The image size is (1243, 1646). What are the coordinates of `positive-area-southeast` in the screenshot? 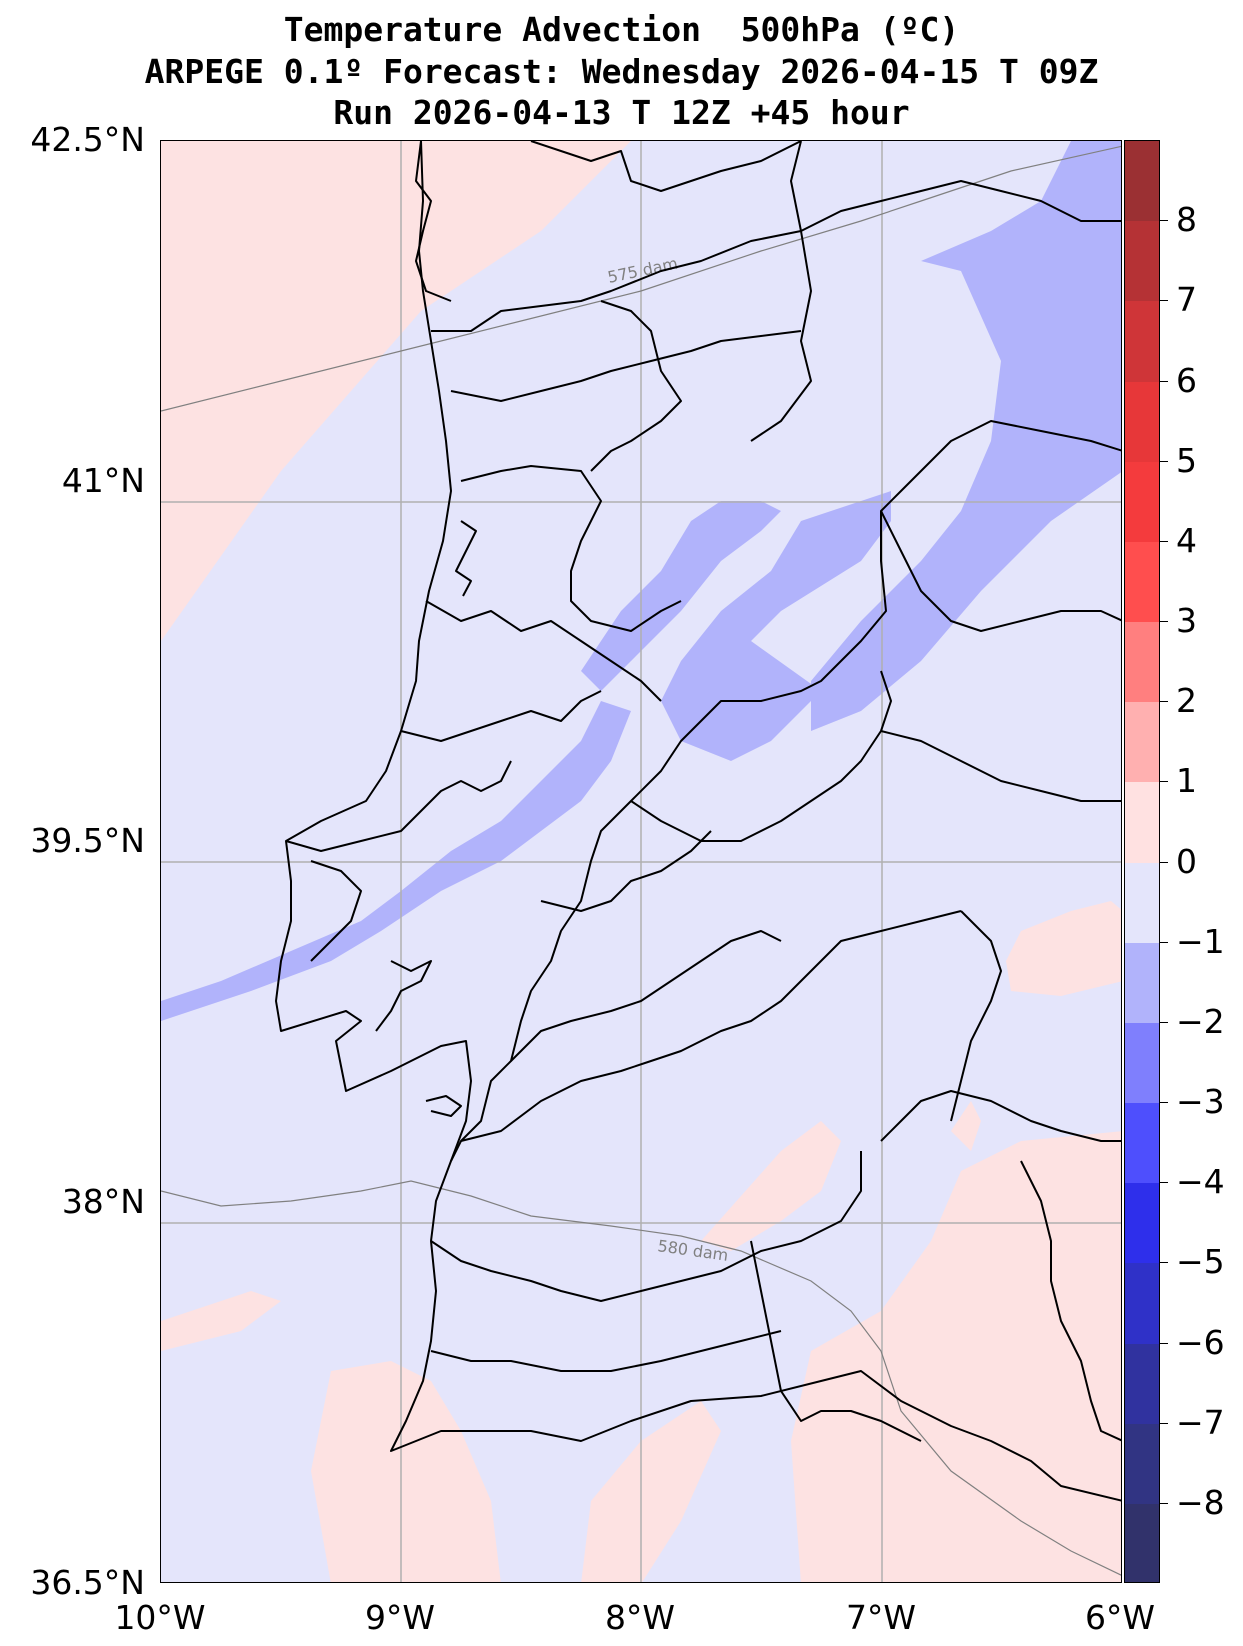 It's located at (911, 1351).